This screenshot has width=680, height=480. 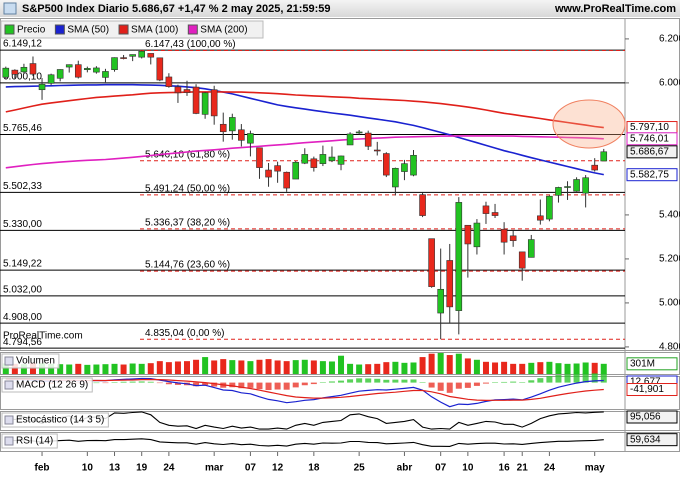 What do you see at coordinates (669, 39) in the screenshot?
I see `y-tick-label: 6.200` at bounding box center [669, 39].